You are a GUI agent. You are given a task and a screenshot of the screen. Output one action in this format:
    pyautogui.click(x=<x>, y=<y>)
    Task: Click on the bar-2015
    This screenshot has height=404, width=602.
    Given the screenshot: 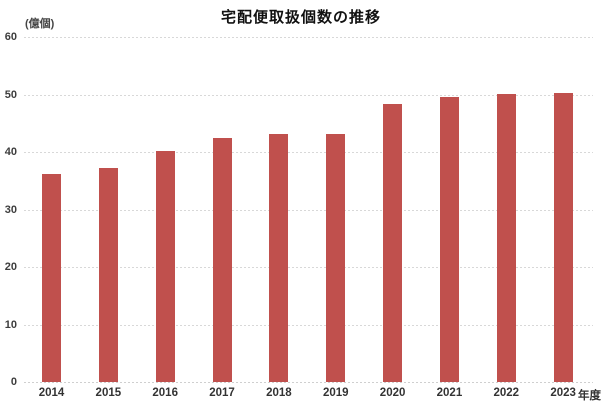 What is the action you would take?
    pyautogui.click(x=108, y=274)
    